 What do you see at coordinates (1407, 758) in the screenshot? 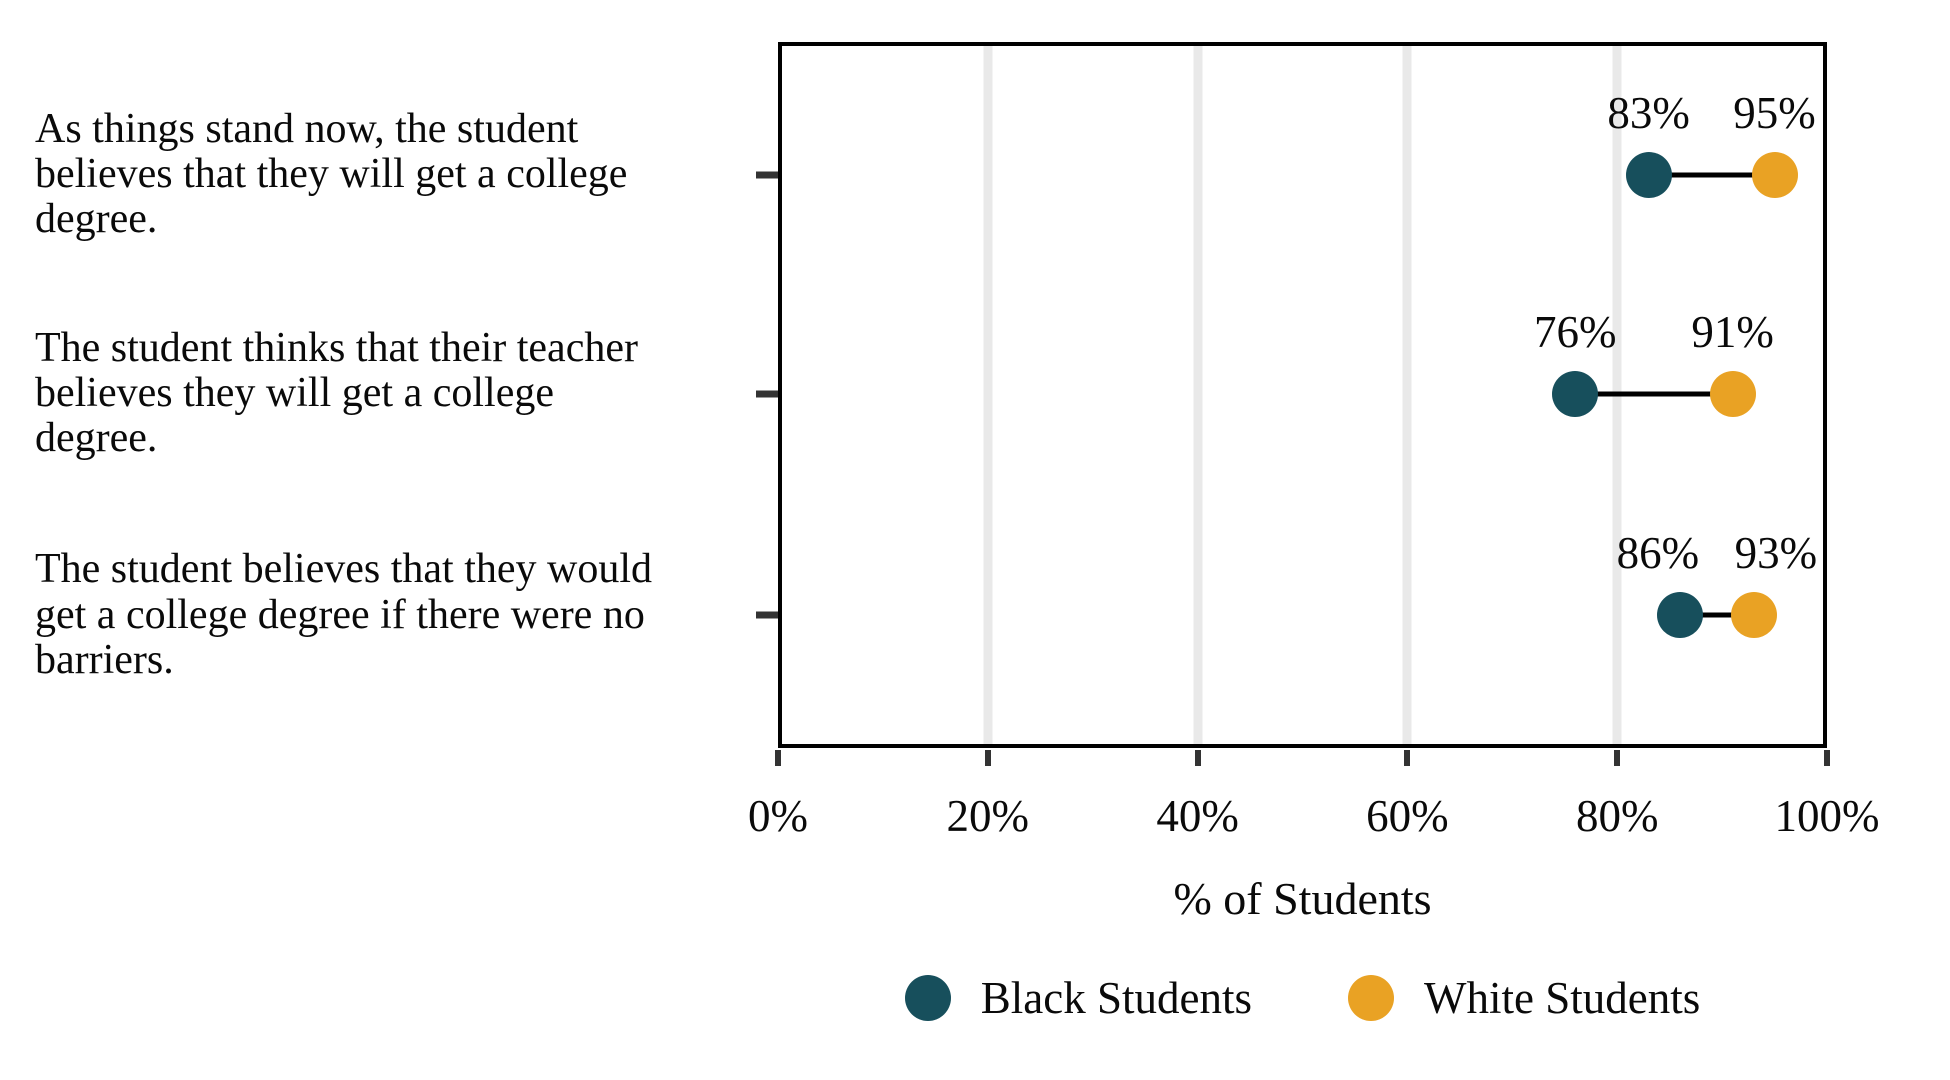
I see `x-axis-tick-60%` at bounding box center [1407, 758].